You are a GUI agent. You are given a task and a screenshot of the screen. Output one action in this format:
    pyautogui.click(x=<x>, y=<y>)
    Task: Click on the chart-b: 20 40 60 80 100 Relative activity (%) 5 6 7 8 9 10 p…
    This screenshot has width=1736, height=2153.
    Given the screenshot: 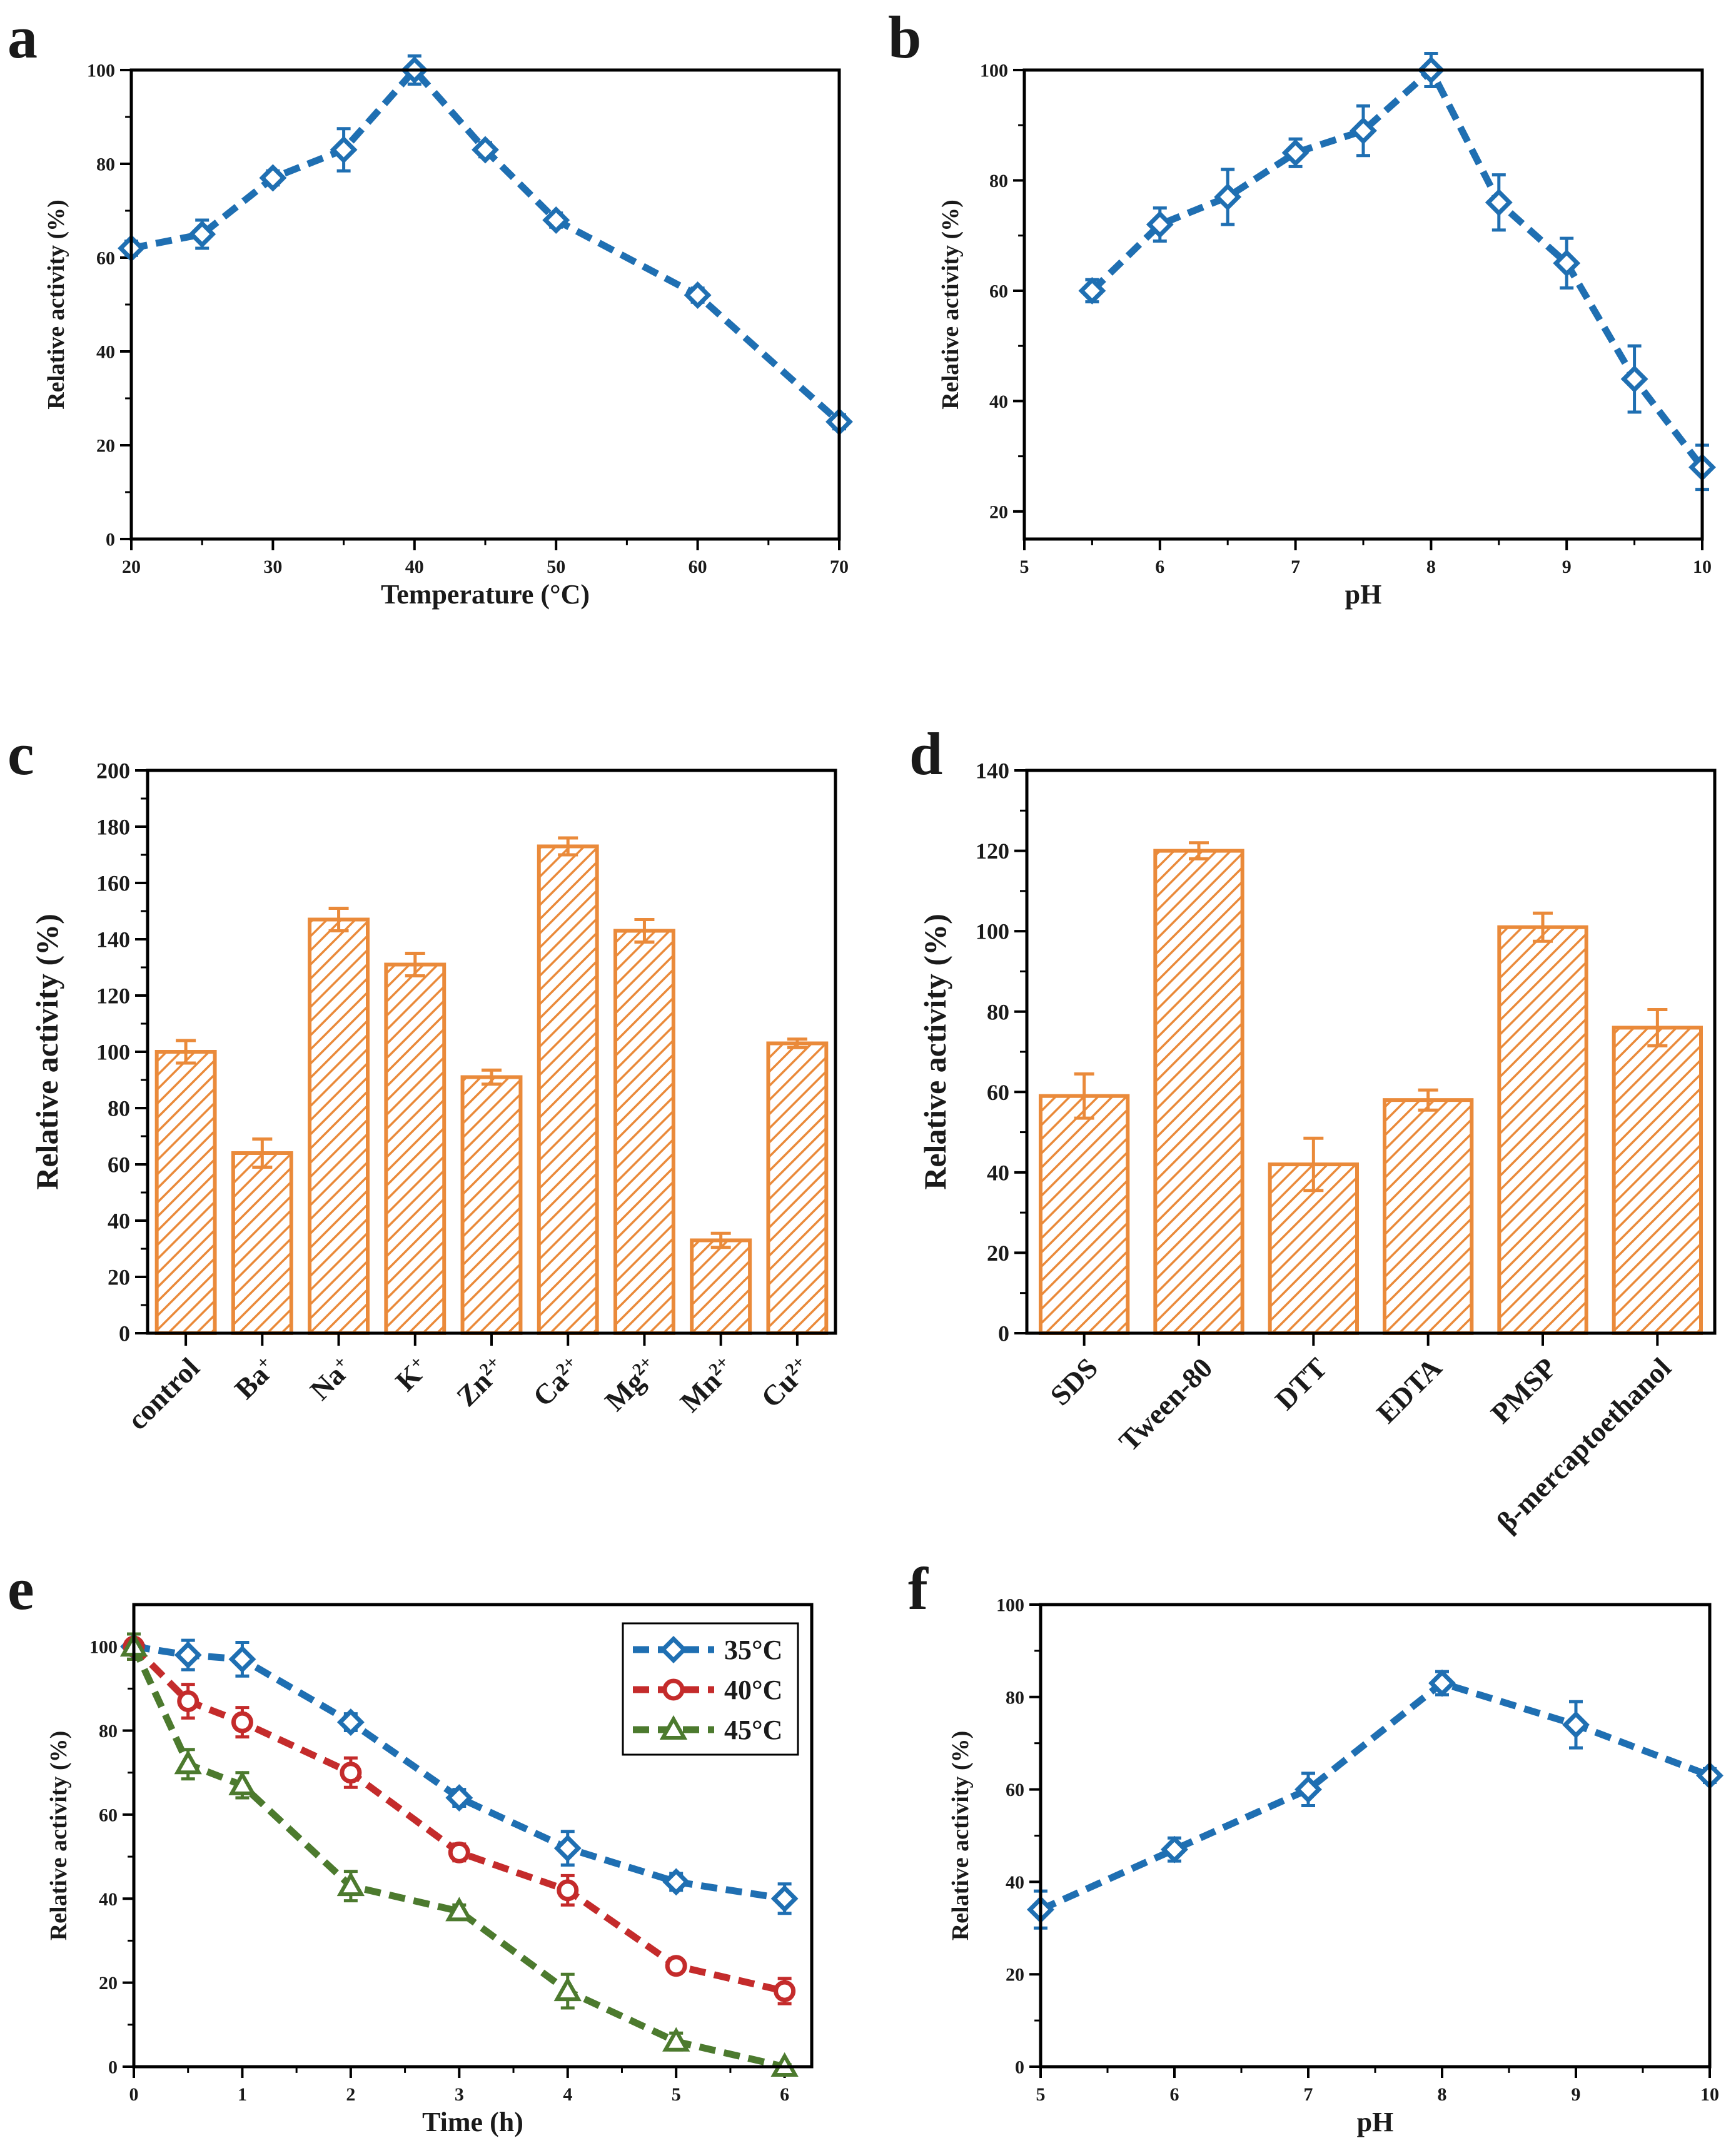 What is the action you would take?
    pyautogui.click(x=1327, y=331)
    